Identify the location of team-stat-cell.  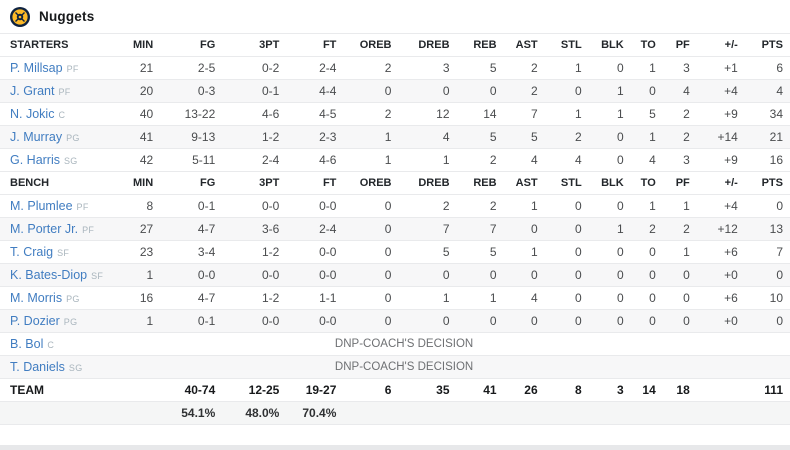
(721, 390).